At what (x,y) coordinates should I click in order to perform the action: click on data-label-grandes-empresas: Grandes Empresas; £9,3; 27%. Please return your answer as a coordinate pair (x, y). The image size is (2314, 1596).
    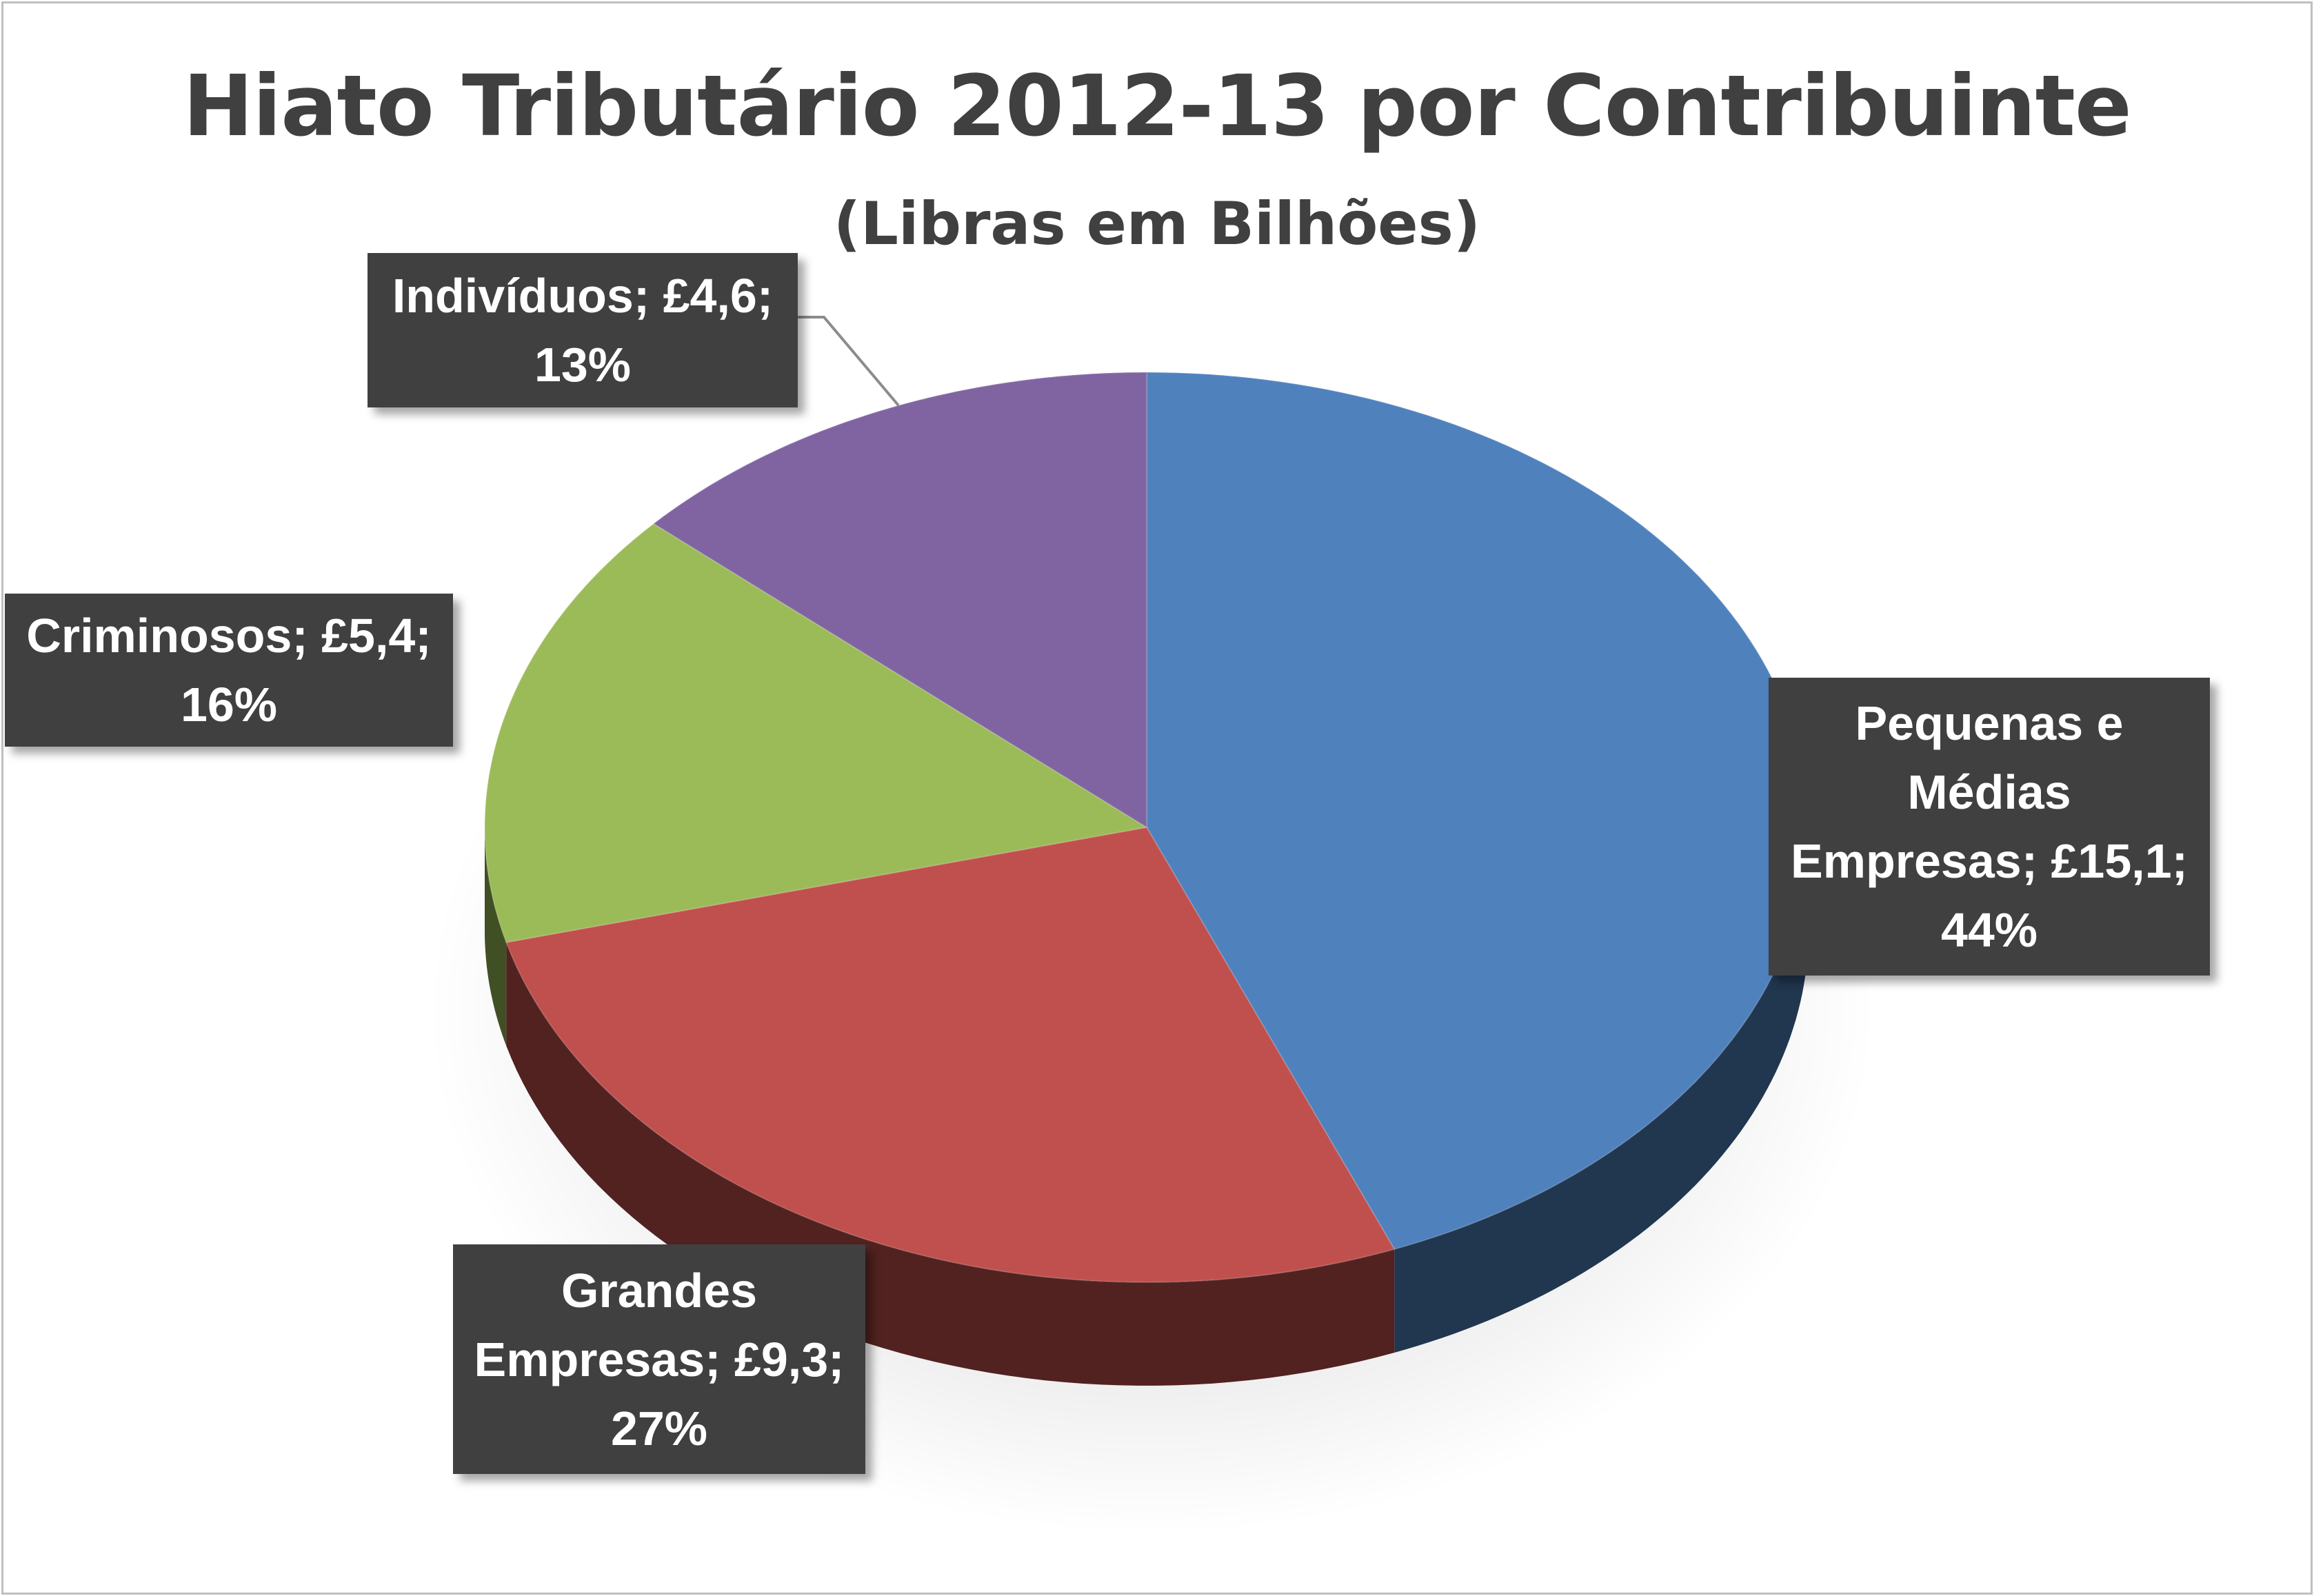
    Looking at the image, I should click on (659, 1359).